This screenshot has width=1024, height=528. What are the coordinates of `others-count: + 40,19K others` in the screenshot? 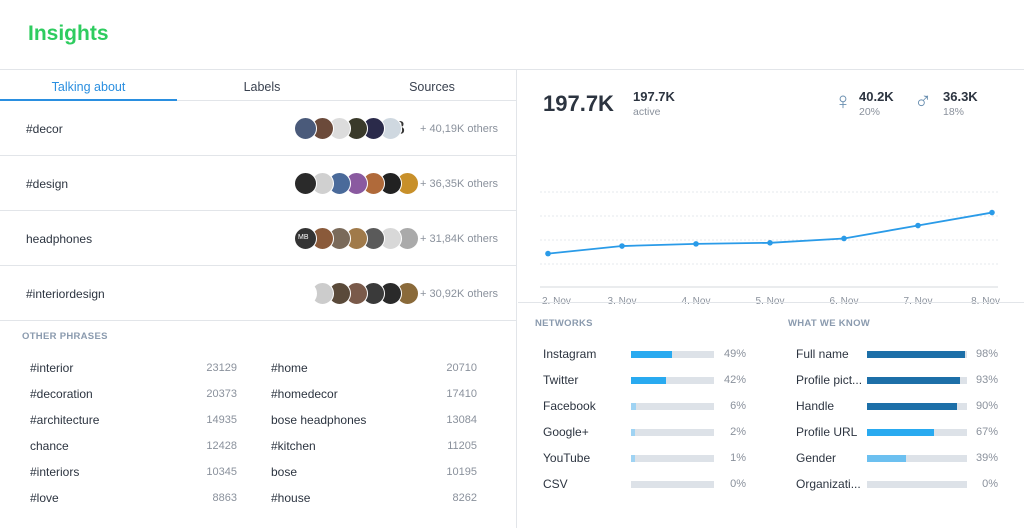 It's located at (459, 129).